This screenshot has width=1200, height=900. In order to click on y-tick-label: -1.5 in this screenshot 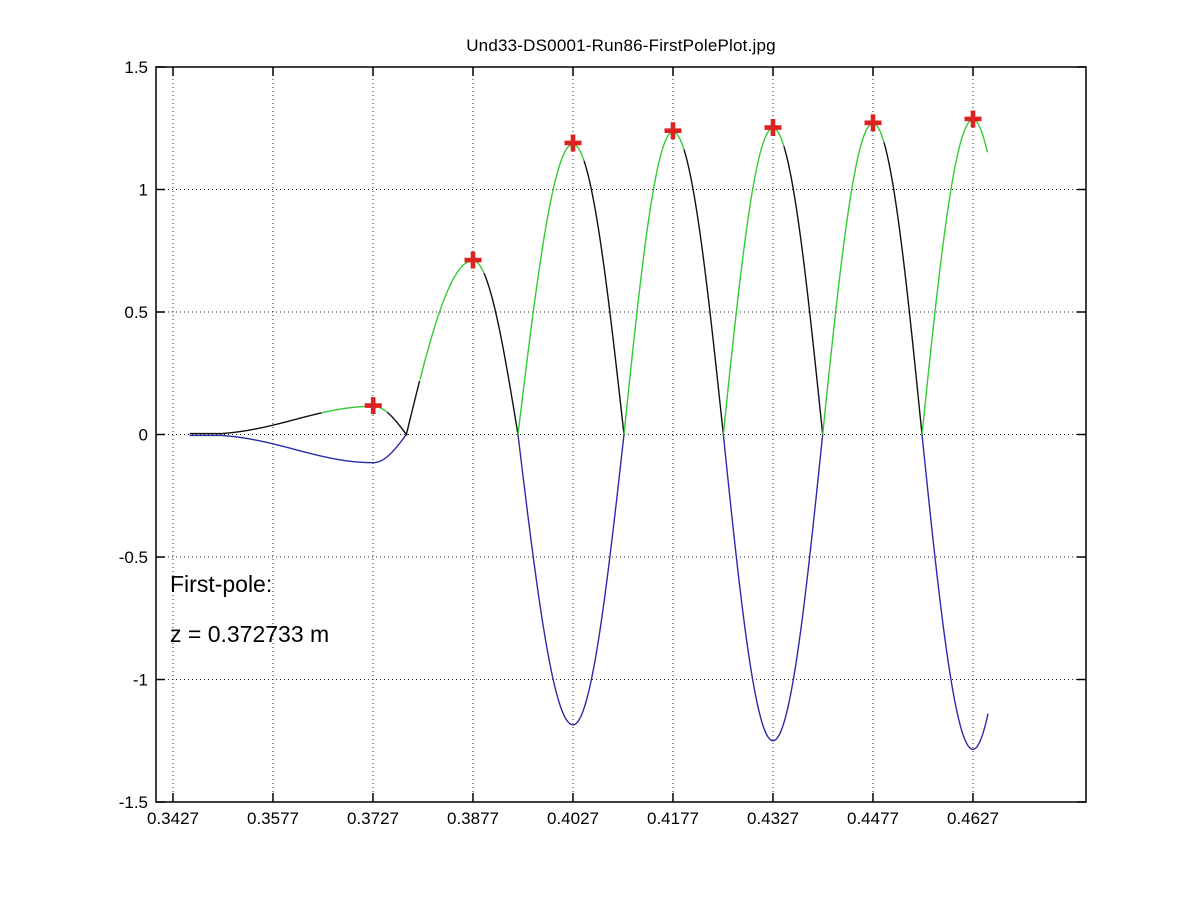, I will do `click(133, 802)`.